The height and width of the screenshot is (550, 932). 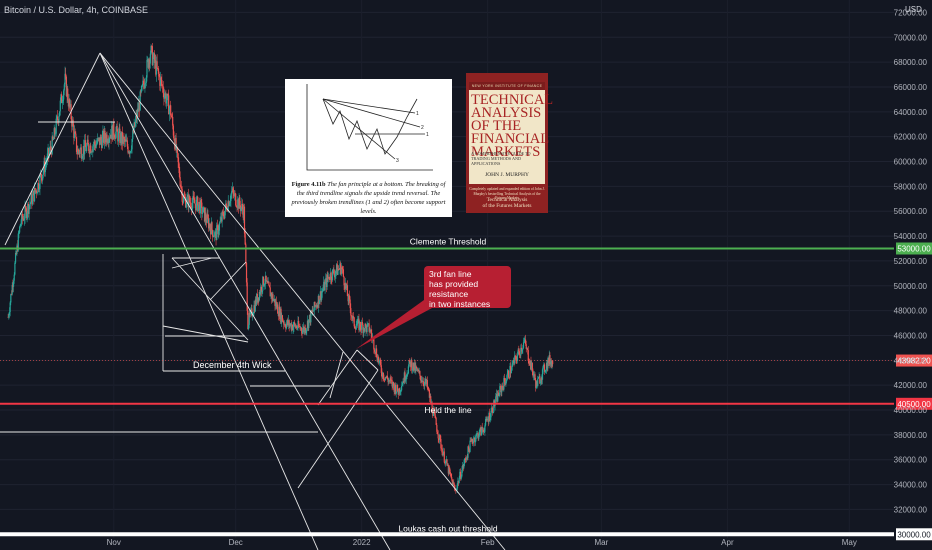 I want to click on time-tick-label: May, so click(x=849, y=542).